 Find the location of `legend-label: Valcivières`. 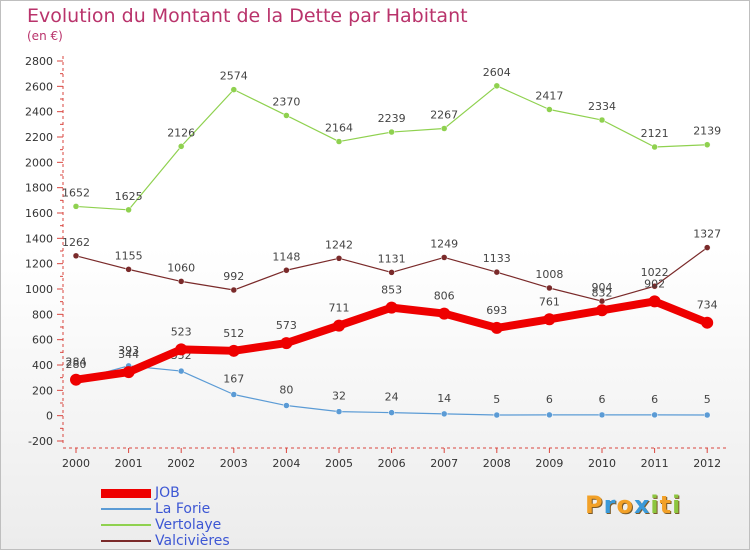

legend-label: Valcivières is located at coordinates (192, 541).